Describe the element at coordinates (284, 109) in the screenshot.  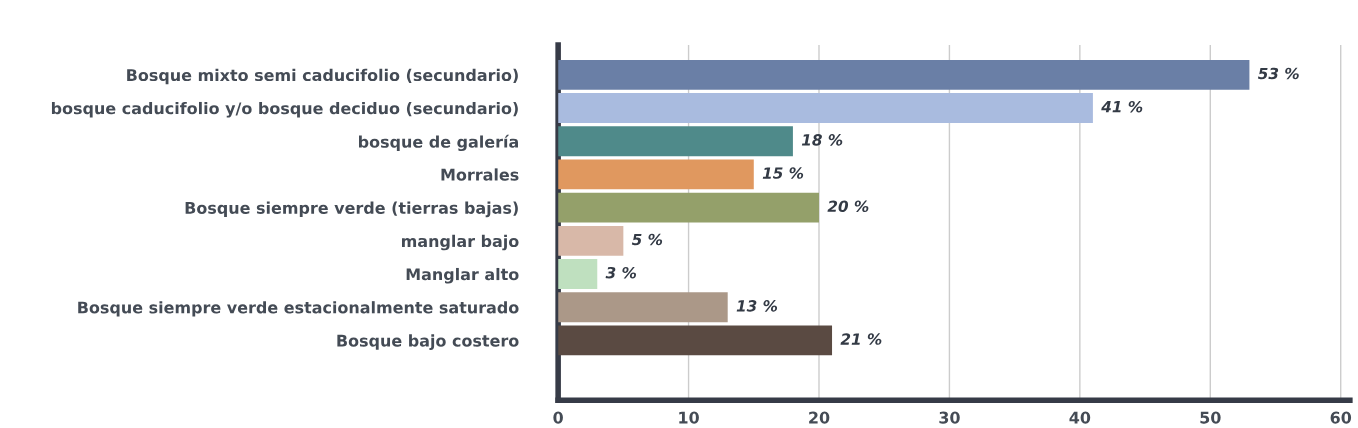
I see `y-tick-label: bosque caducifolio y/o bosque deciduo (secundario)` at that location.